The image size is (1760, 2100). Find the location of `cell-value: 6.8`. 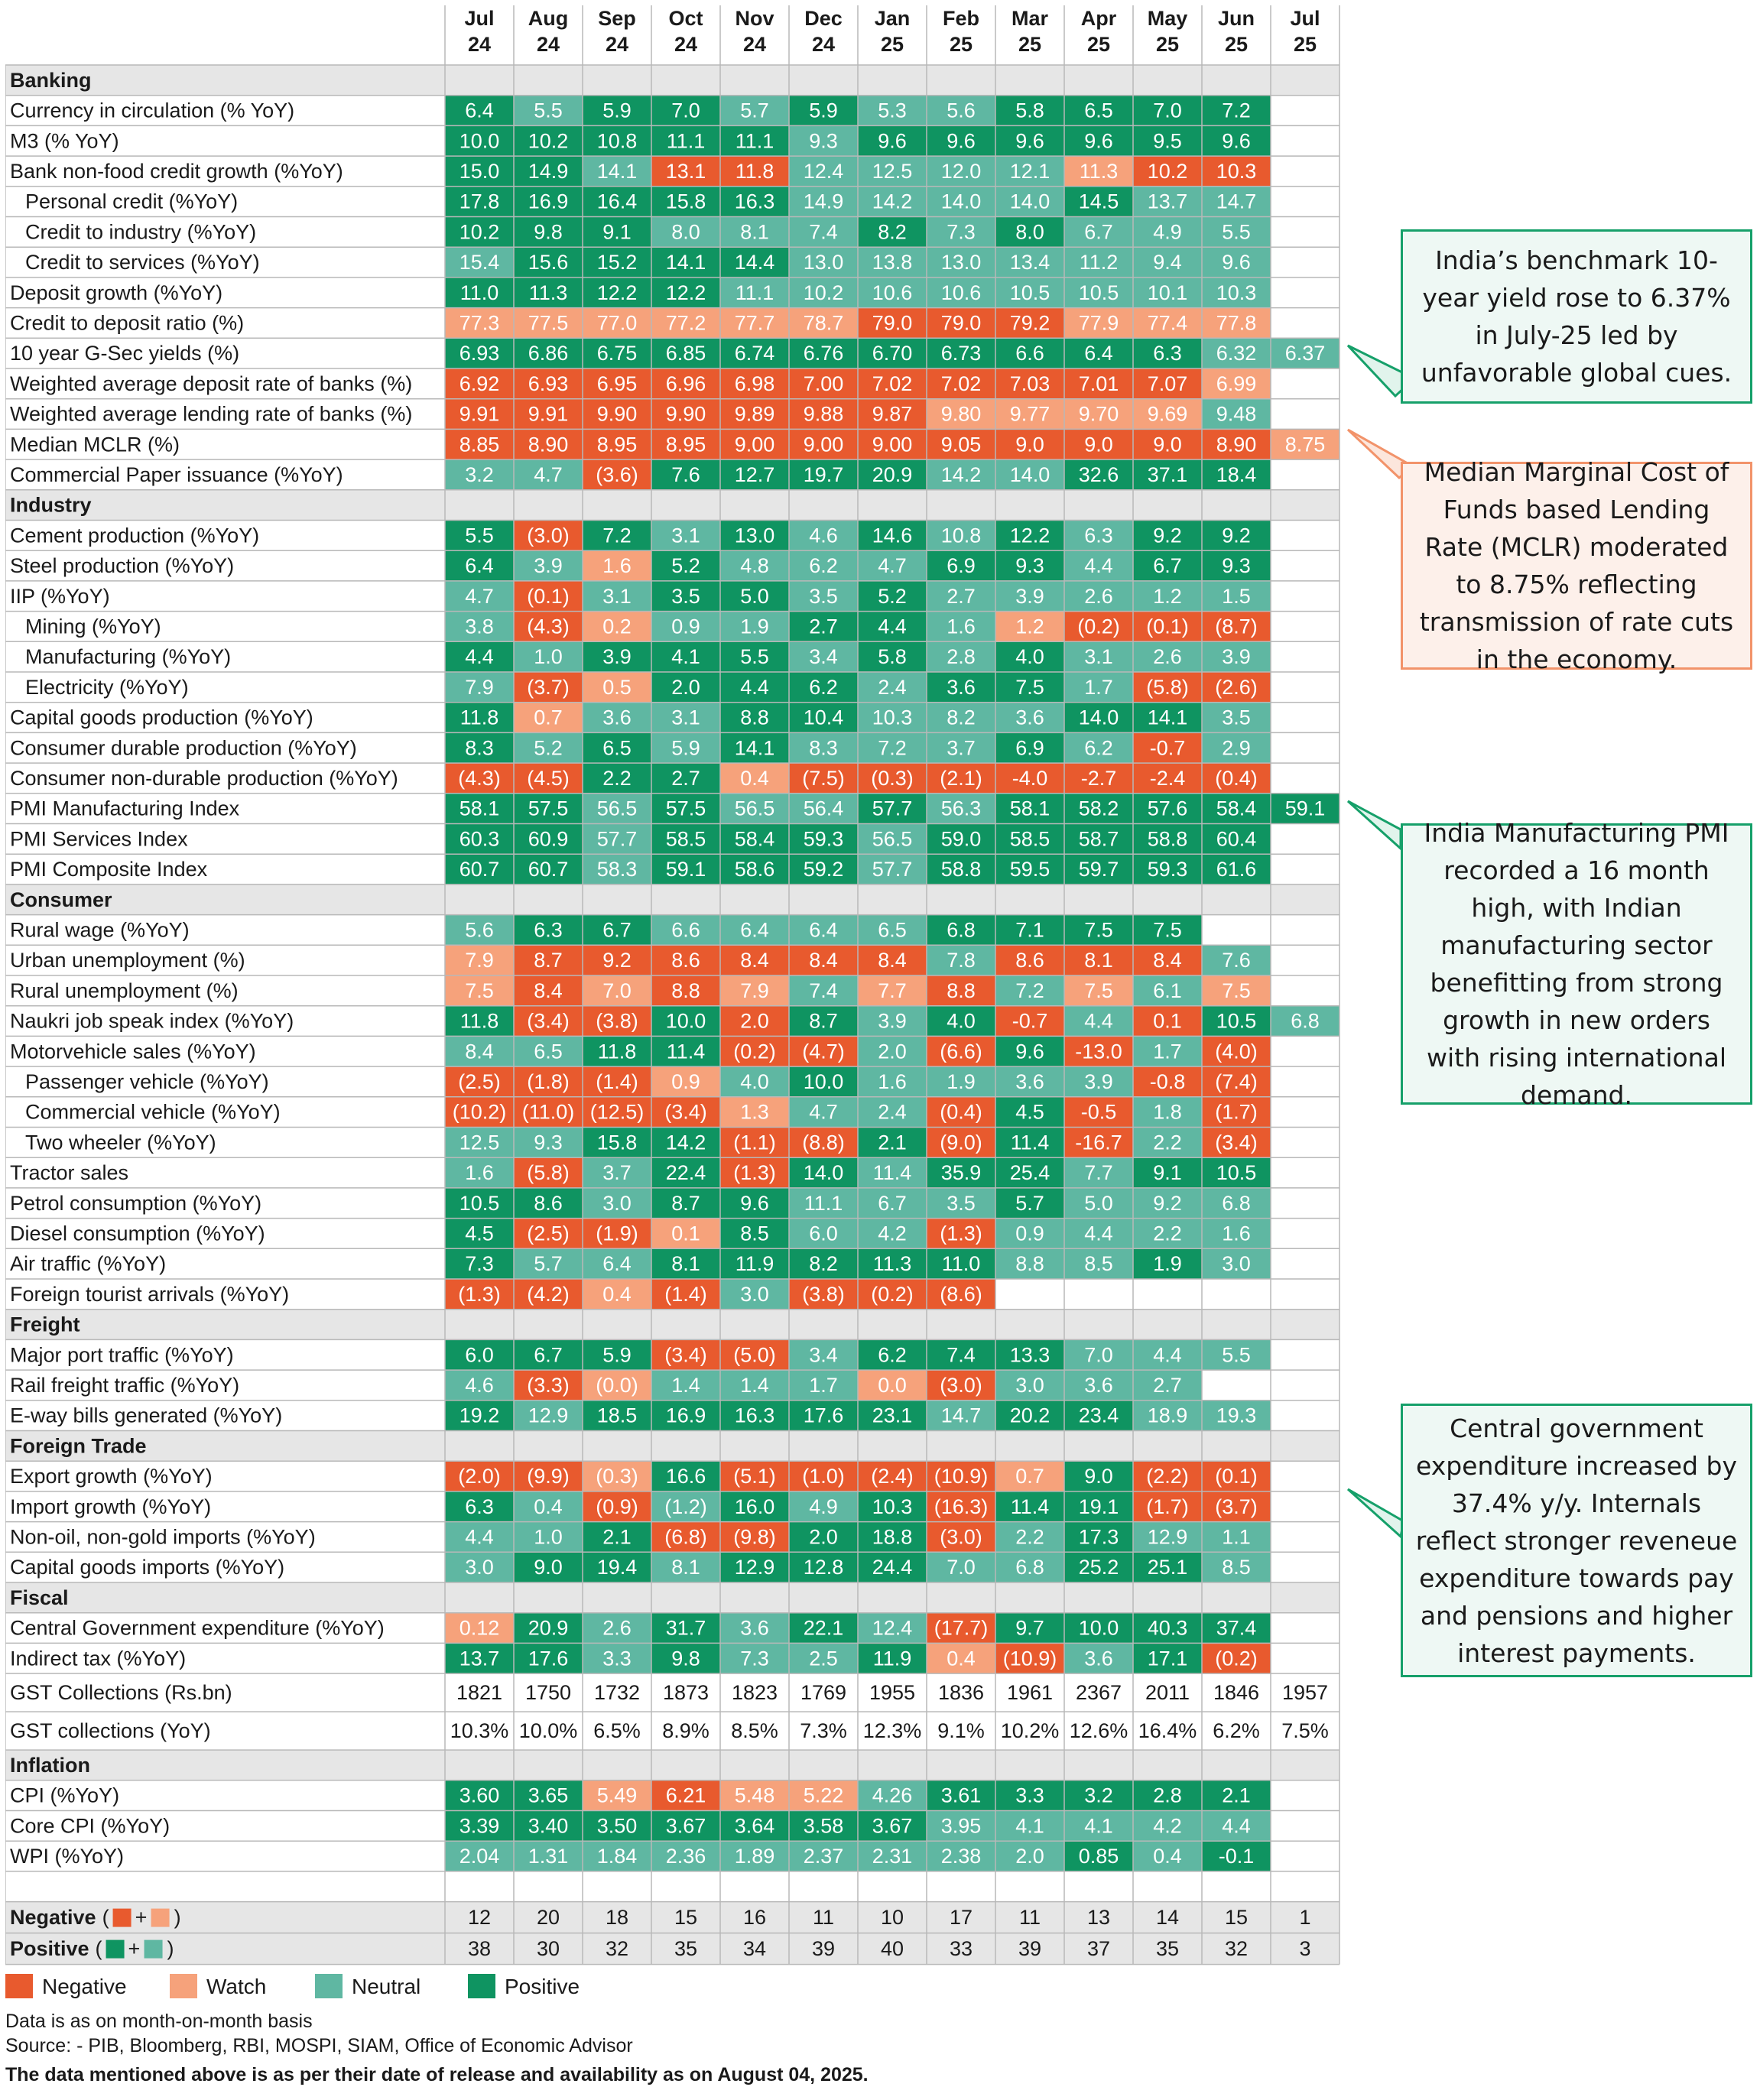

cell-value: 6.8 is located at coordinates (961, 930).